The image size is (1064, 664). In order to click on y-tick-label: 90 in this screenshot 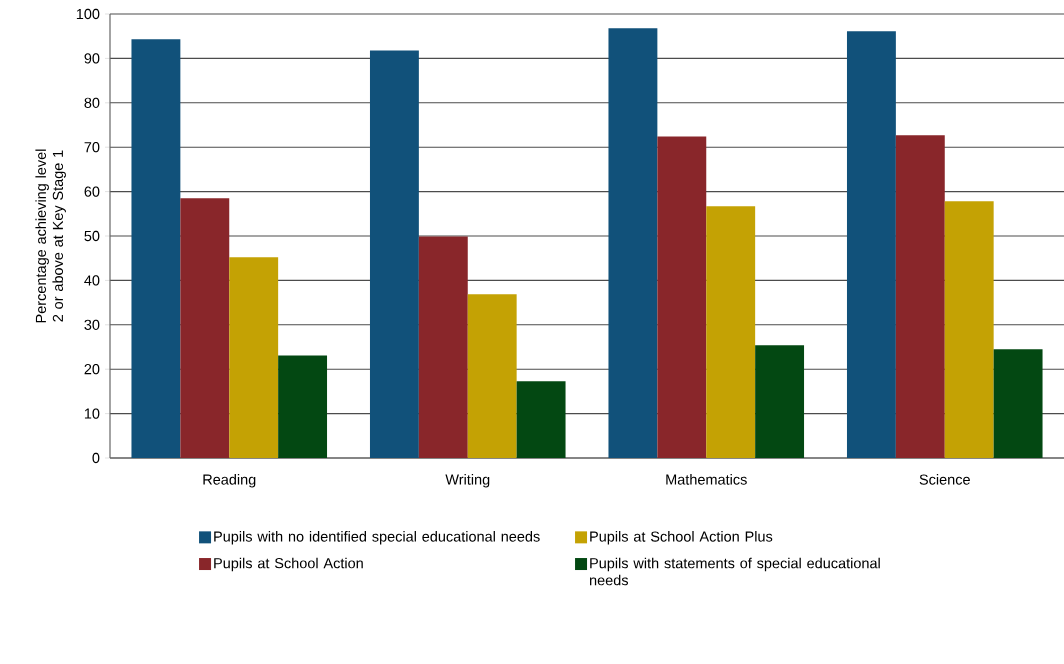, I will do `click(92, 58)`.